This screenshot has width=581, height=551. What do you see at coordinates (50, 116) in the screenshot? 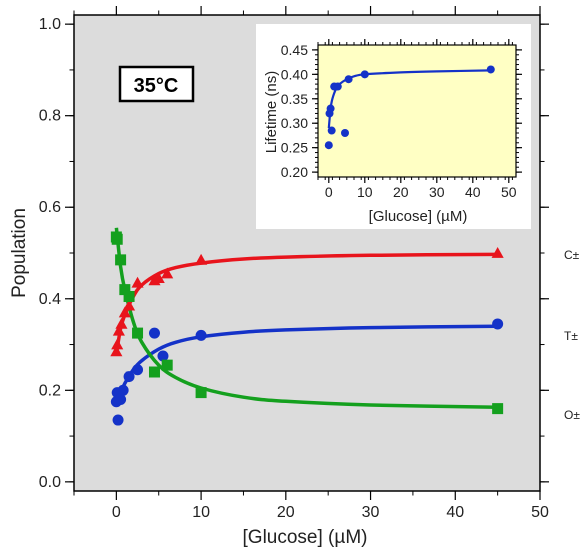
I see `main-y-tick-label: 0.8` at bounding box center [50, 116].